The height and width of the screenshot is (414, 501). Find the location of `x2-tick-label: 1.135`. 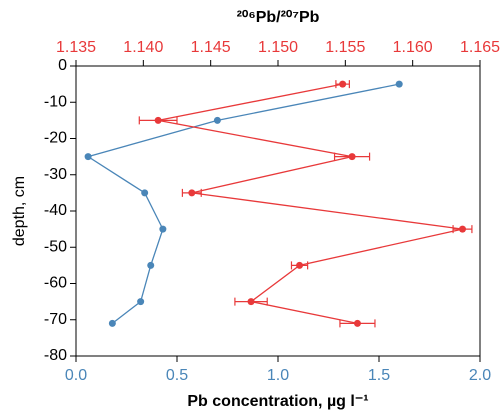

x2-tick-label: 1.135 is located at coordinates (76, 47).